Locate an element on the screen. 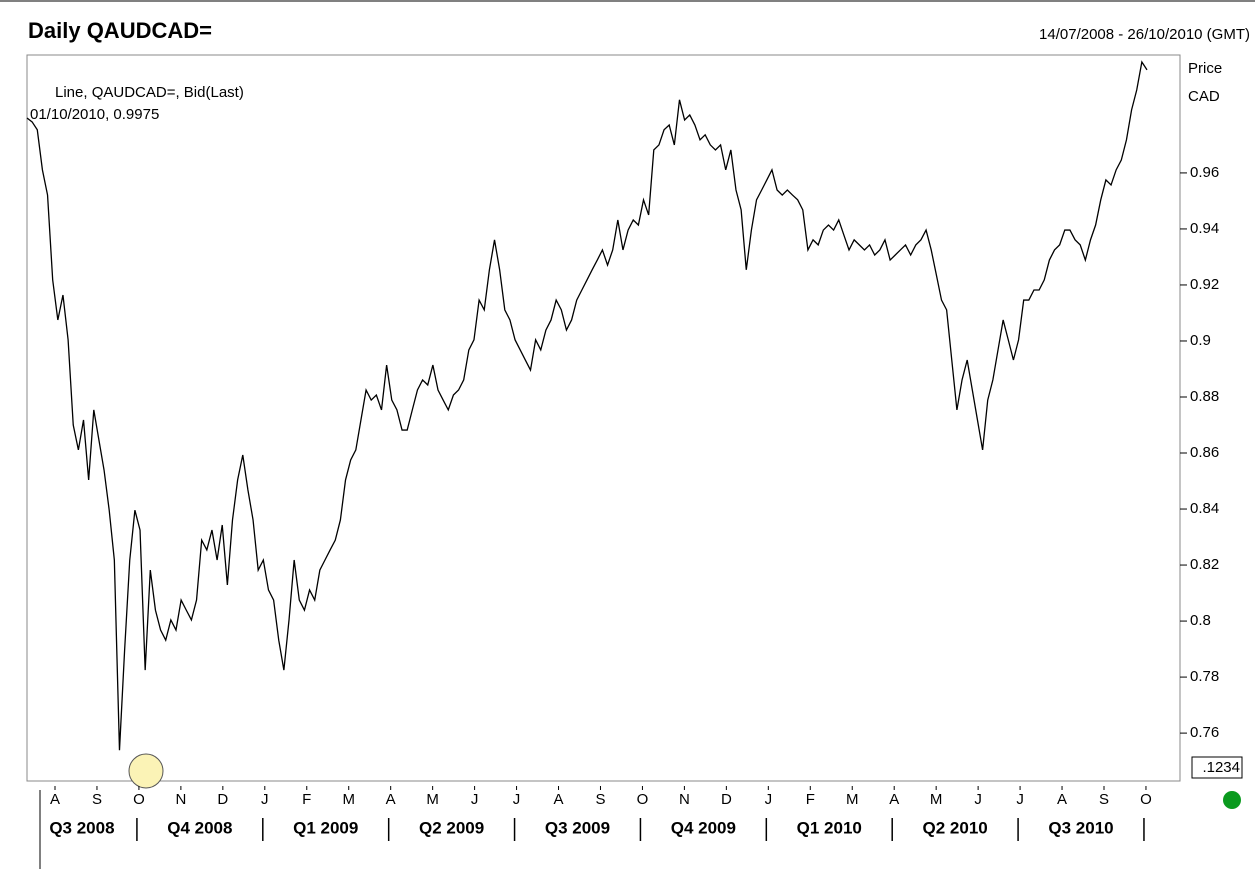 The image size is (1255, 869). quarter-label: Q1 2010 is located at coordinates (829, 827).